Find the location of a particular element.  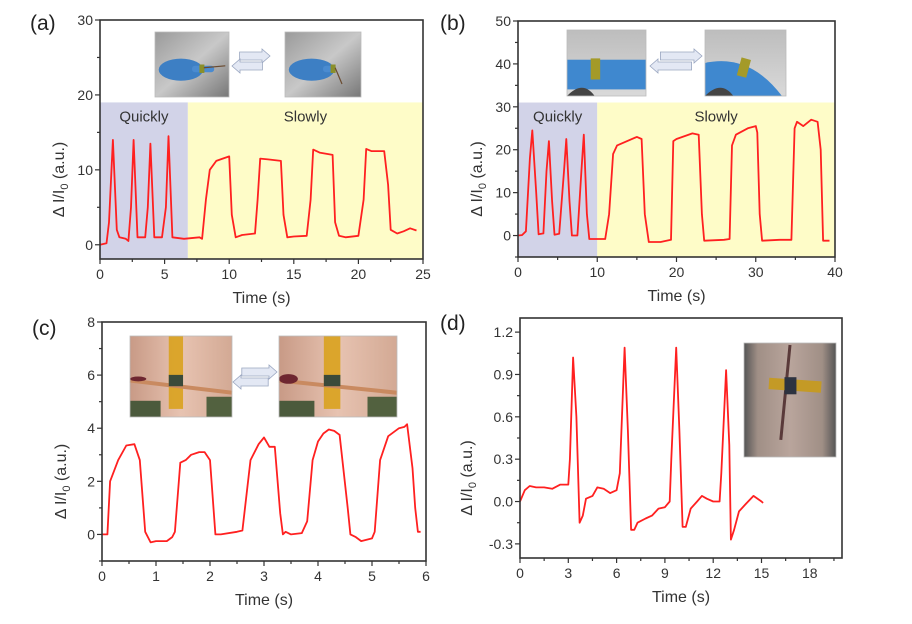

x-tick-label: 3 is located at coordinates (264, 576).